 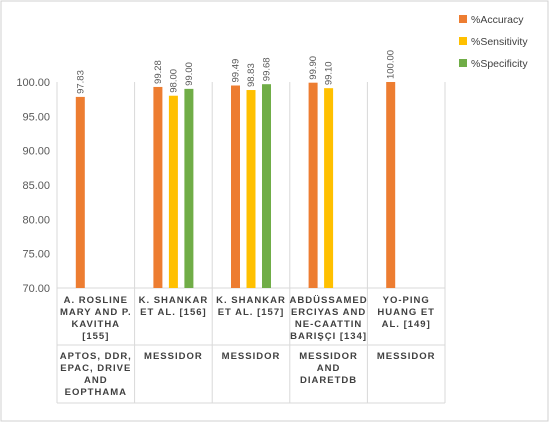 What do you see at coordinates (96, 392) in the screenshot?
I see `category-dataset-label: EOPTHAMA` at bounding box center [96, 392].